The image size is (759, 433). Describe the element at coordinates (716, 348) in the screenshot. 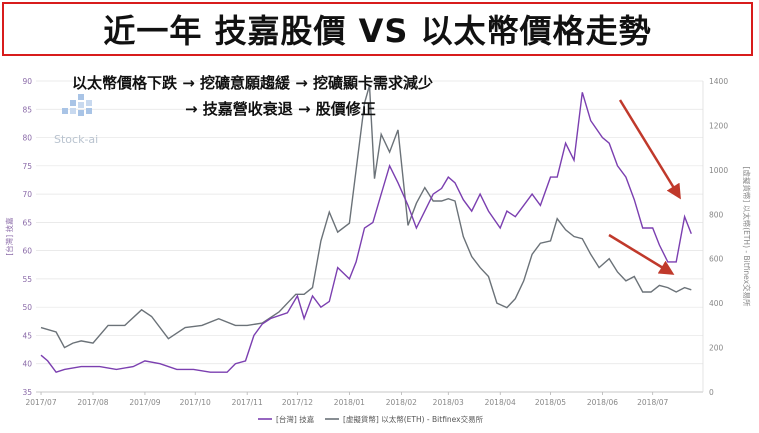

I see `right-tick-label: 200` at that location.